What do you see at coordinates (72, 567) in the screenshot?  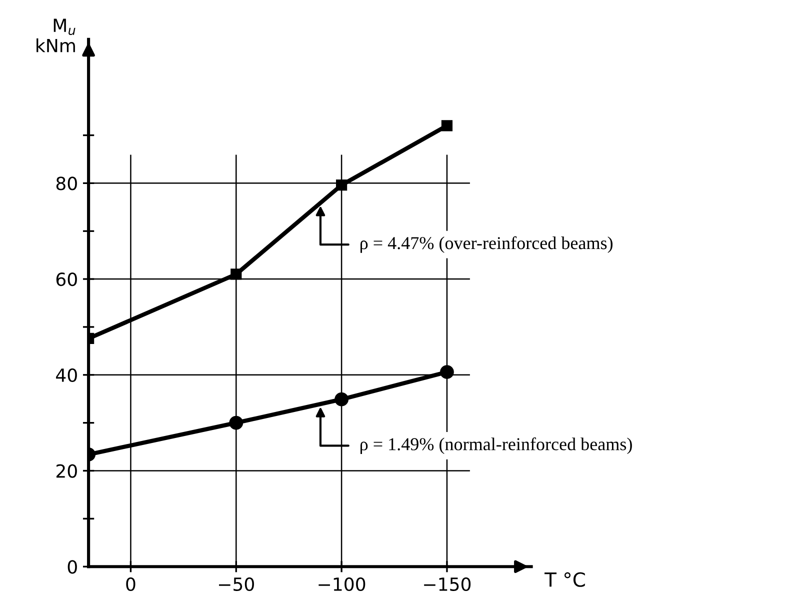 I see `y-tick-label: 0` at bounding box center [72, 567].